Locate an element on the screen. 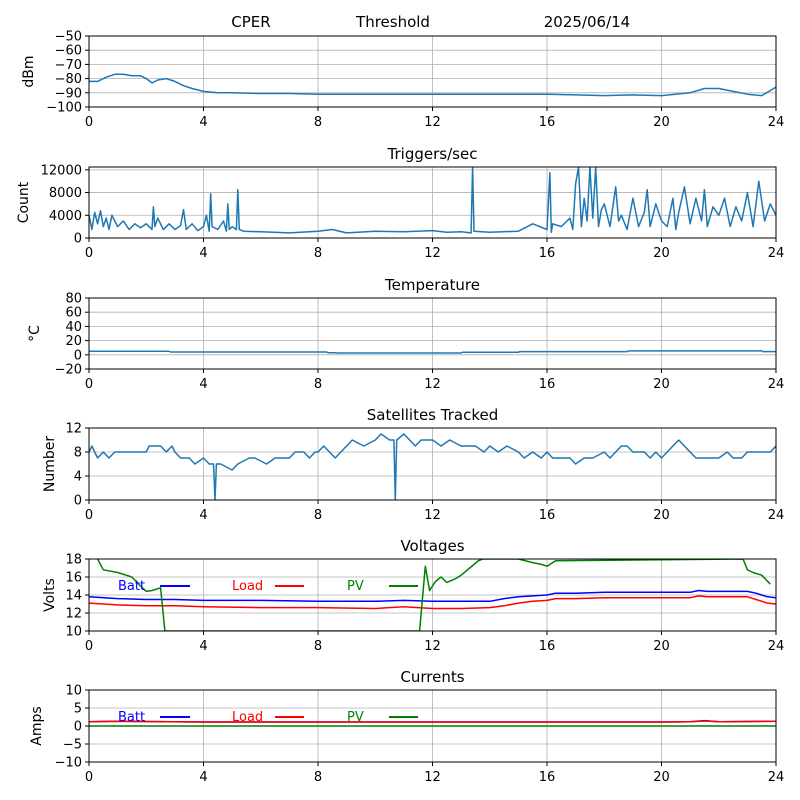 The width and height of the screenshot is (800, 800). panel-title: Satellites Tracked is located at coordinates (432, 415).